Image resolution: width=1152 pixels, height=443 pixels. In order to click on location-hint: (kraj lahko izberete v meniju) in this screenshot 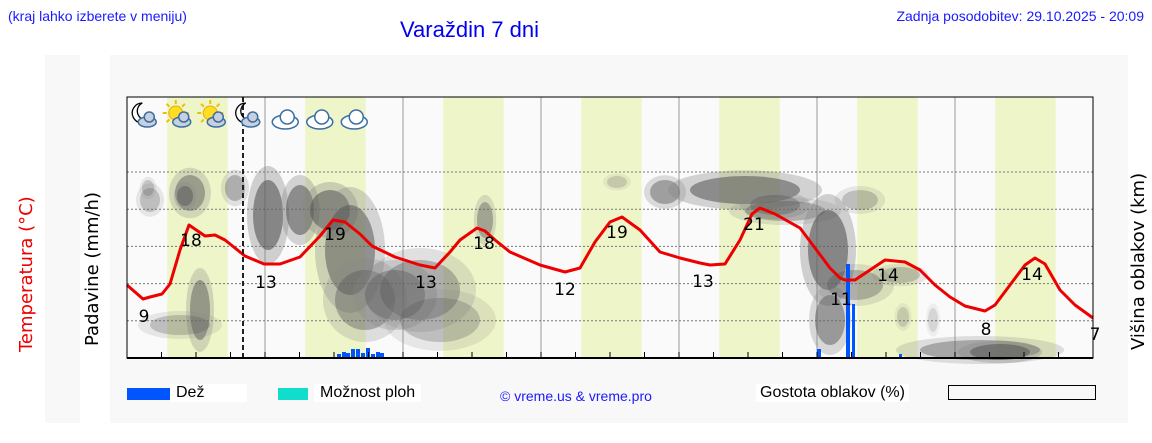, I will do `click(97, 16)`.